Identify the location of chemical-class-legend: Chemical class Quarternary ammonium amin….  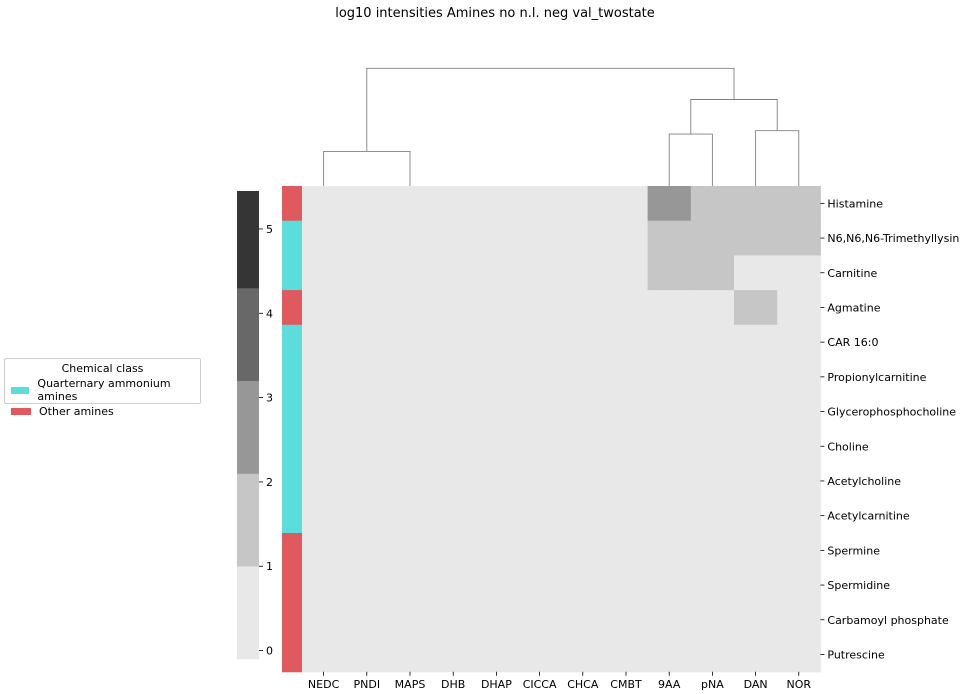
(102, 388).